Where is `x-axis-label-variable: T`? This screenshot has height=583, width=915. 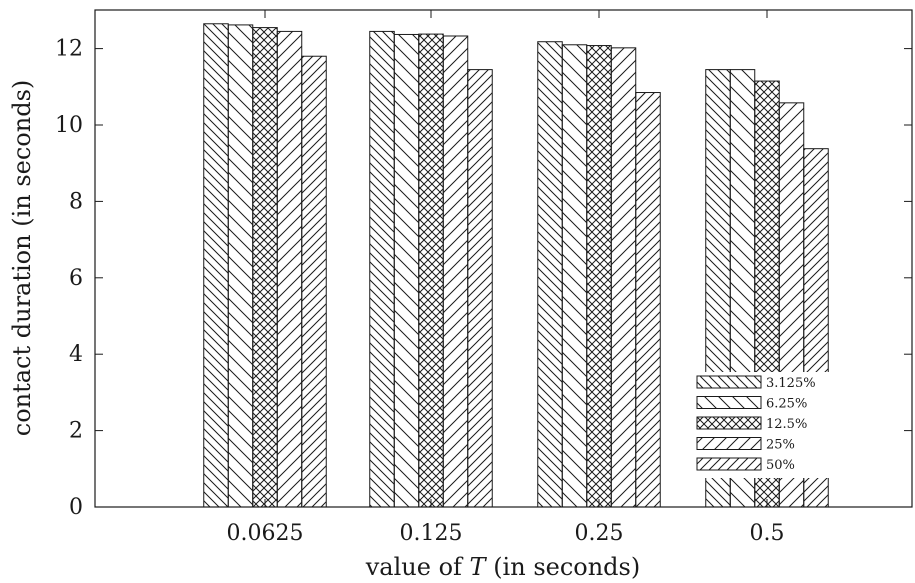
x-axis-label-variable: T is located at coordinates (479, 567).